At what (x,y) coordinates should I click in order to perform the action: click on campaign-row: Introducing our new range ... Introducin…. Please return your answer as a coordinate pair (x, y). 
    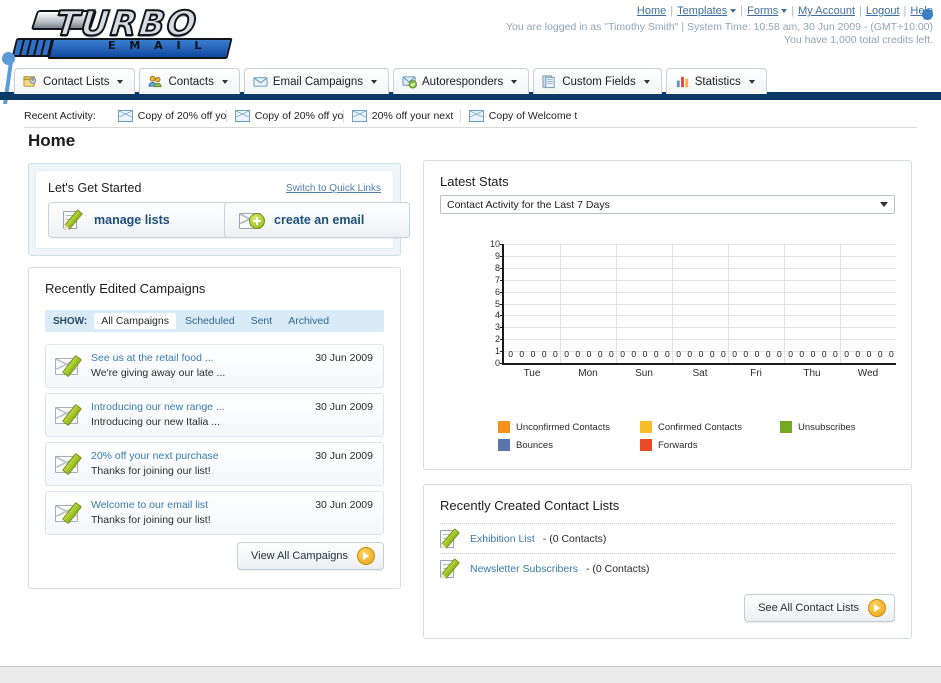
    Looking at the image, I should click on (214, 415).